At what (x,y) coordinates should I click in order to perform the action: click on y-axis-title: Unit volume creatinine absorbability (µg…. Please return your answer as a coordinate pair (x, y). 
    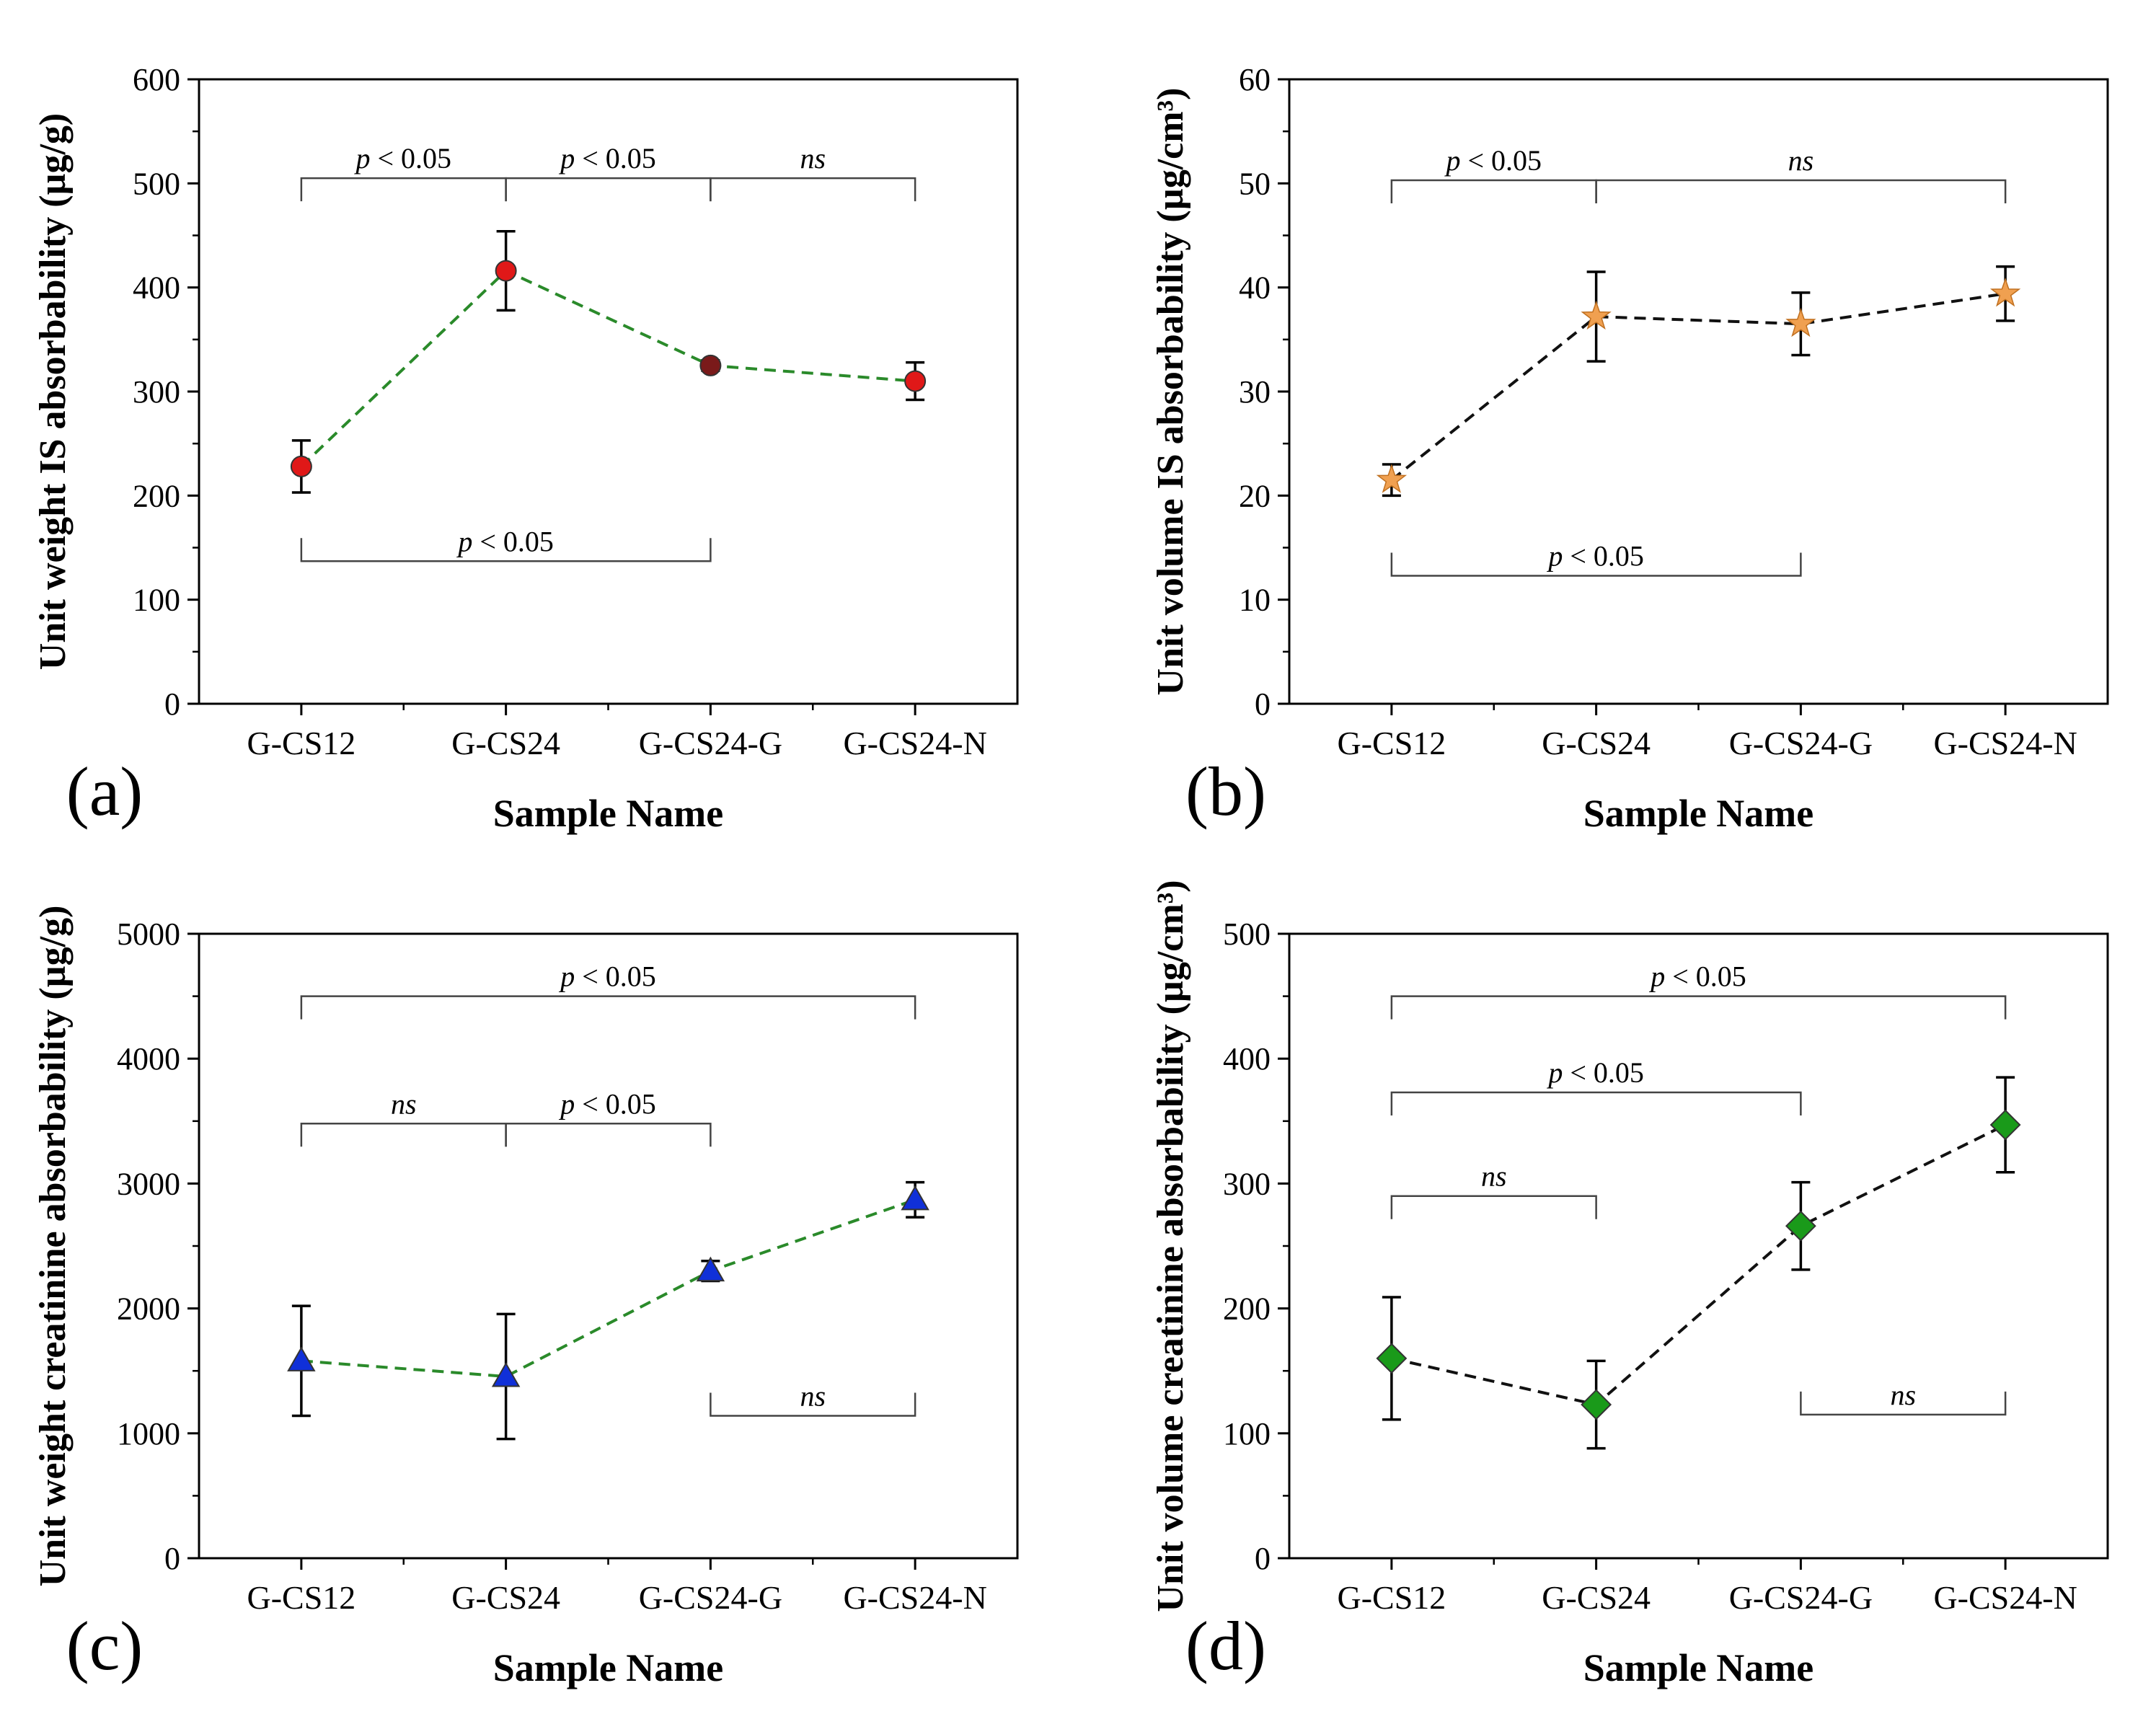
    Looking at the image, I should click on (1170, 1246).